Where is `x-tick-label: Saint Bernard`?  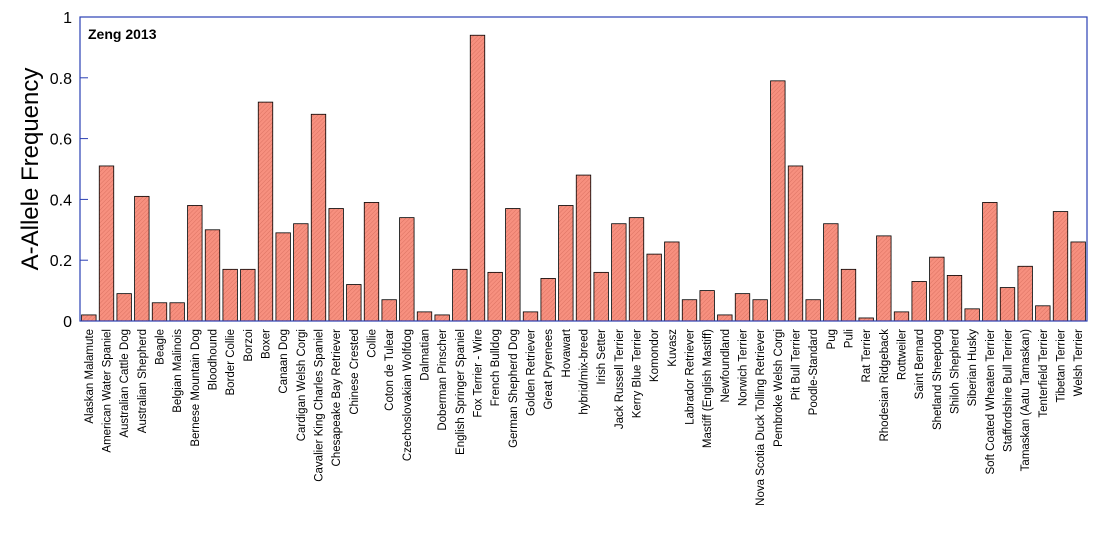
x-tick-label: Saint Bernard is located at coordinates (920, 364).